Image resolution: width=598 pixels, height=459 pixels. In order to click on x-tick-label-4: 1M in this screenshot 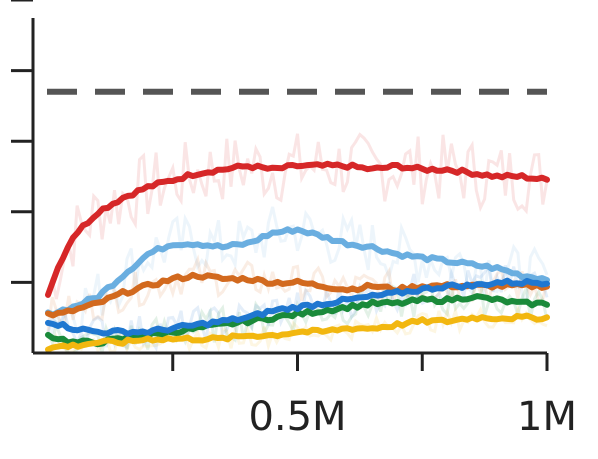, I will do `click(547, 417)`.